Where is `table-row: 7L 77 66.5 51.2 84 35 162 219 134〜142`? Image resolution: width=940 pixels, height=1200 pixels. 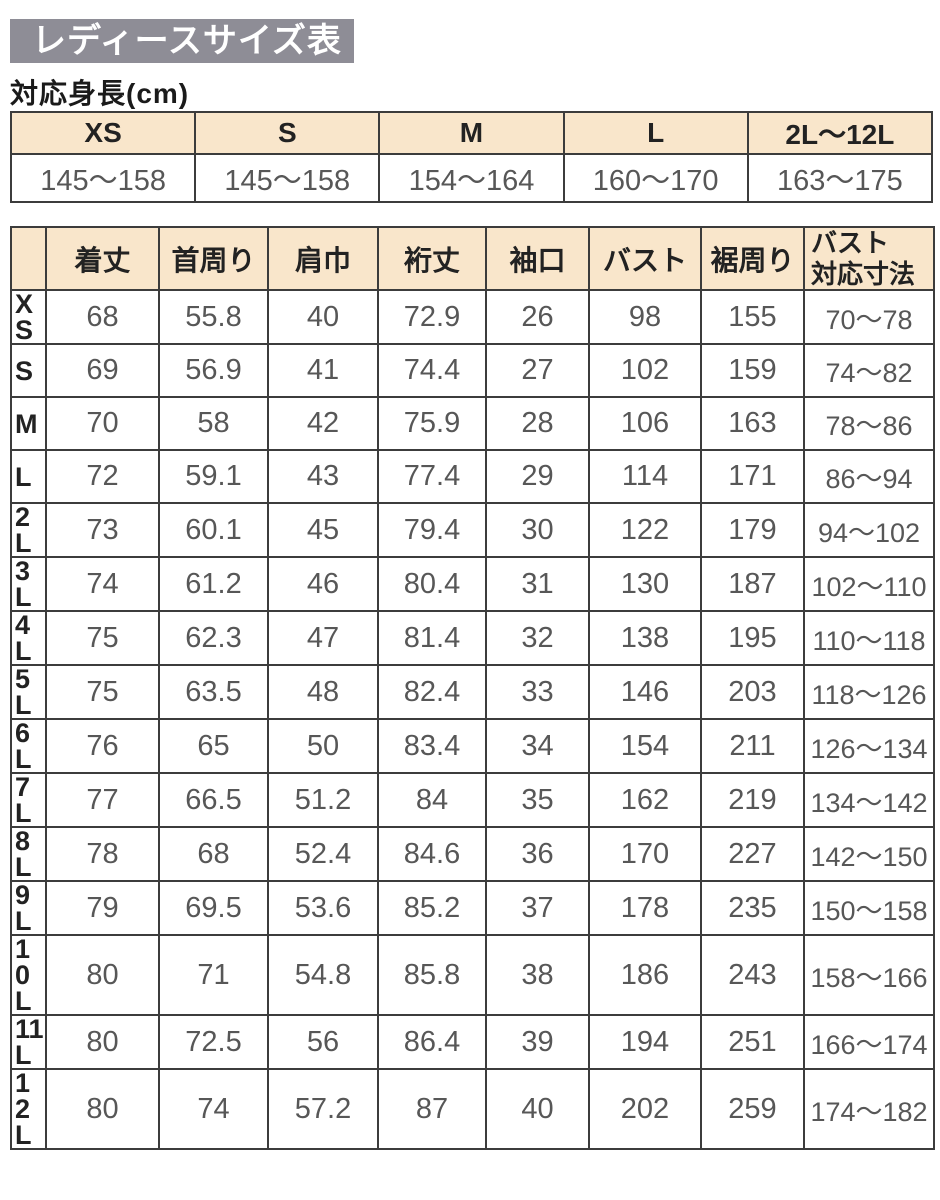 table-row: 7L 77 66.5 51.2 84 35 162 219 134〜142 is located at coordinates (472, 800).